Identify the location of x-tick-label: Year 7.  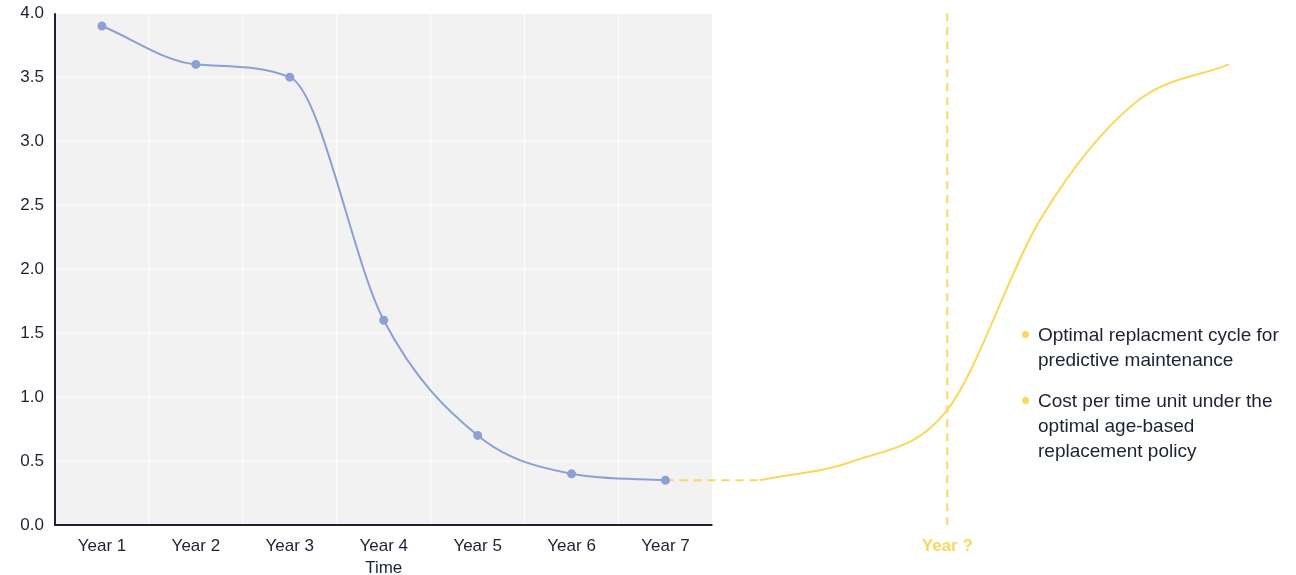
(665, 545).